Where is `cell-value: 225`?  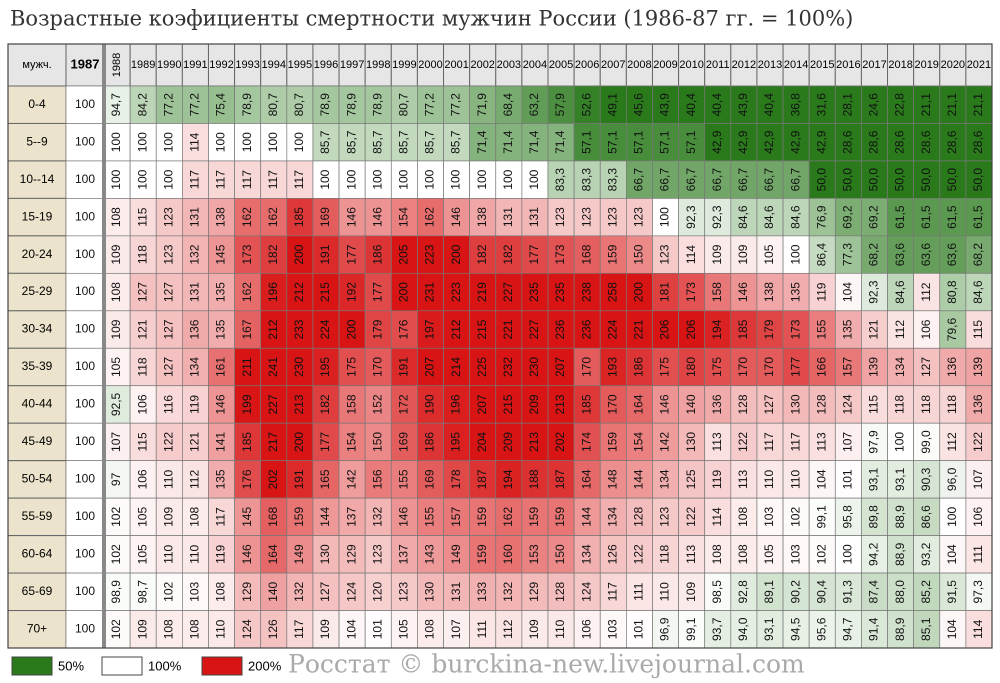
cell-value: 225 is located at coordinates (482, 367).